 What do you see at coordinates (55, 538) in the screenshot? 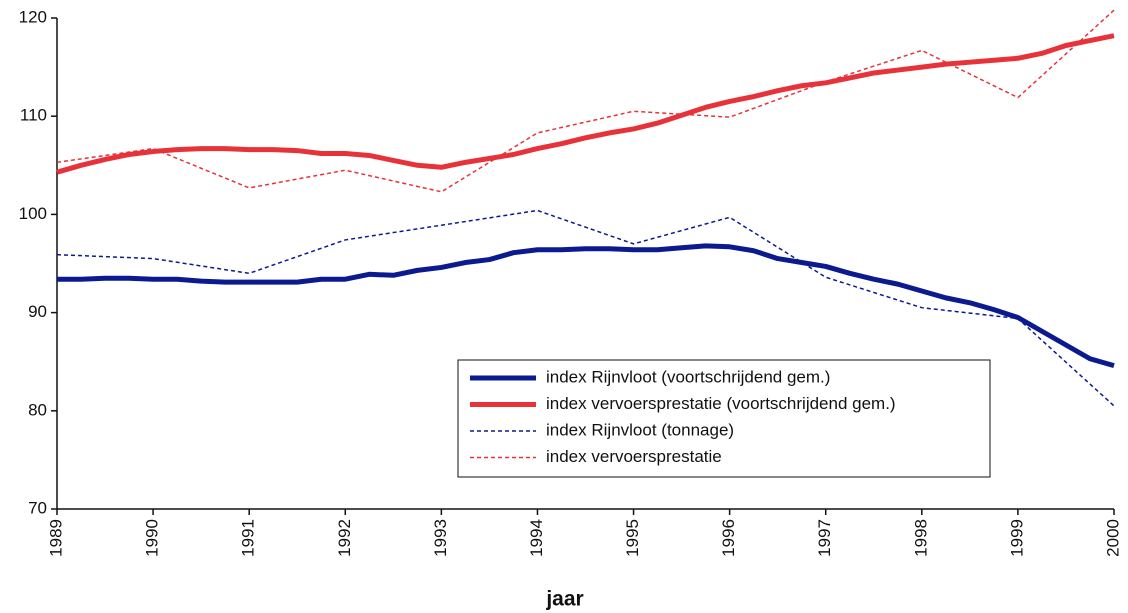
I see `x-tick-label: 1989` at bounding box center [55, 538].